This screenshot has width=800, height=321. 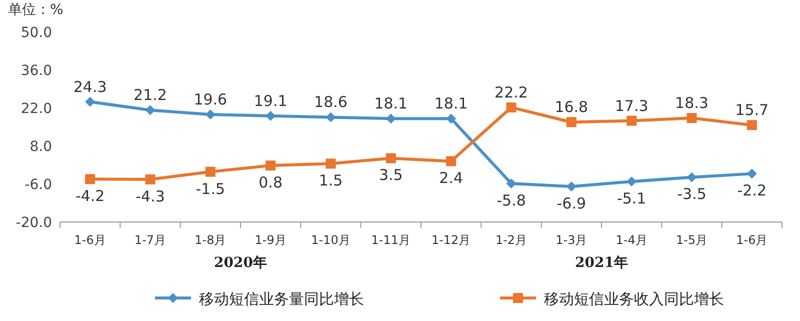 I want to click on data-label: 21.2, so click(x=150, y=95).